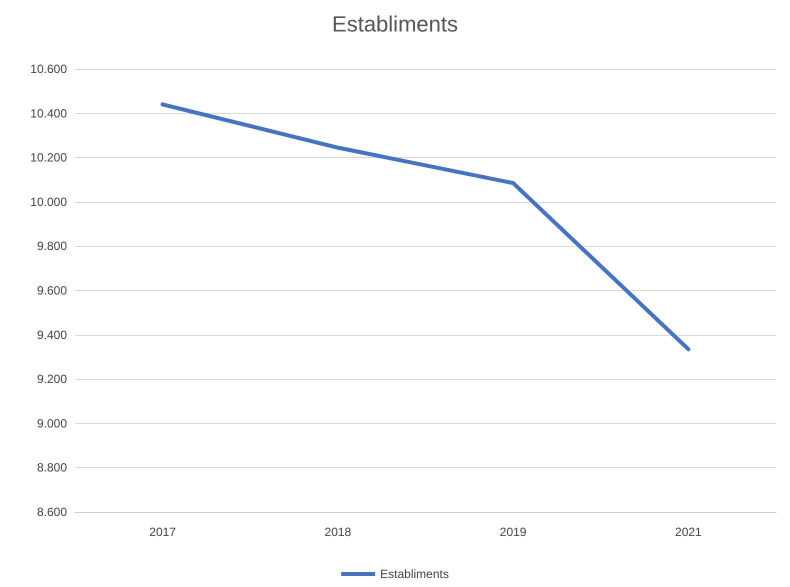 The width and height of the screenshot is (790, 587). Describe the element at coordinates (513, 532) in the screenshot. I see `x-tick-label: 2019` at that location.